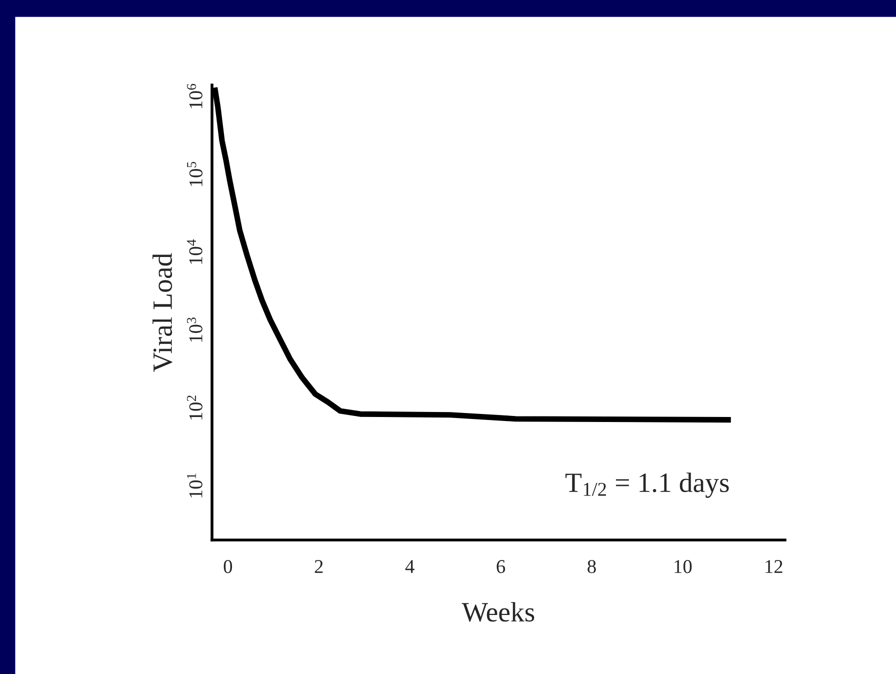 Image resolution: width=896 pixels, height=674 pixels. I want to click on x-tick-label: 8, so click(592, 567).